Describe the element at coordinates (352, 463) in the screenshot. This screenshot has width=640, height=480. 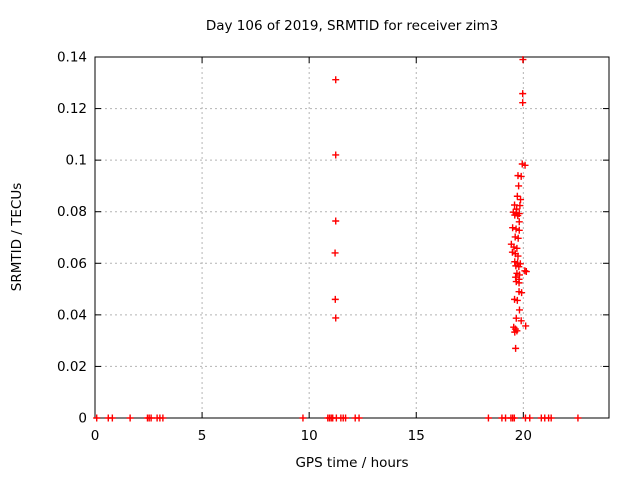
I see `x-axis-label: GPS time / hours` at that location.